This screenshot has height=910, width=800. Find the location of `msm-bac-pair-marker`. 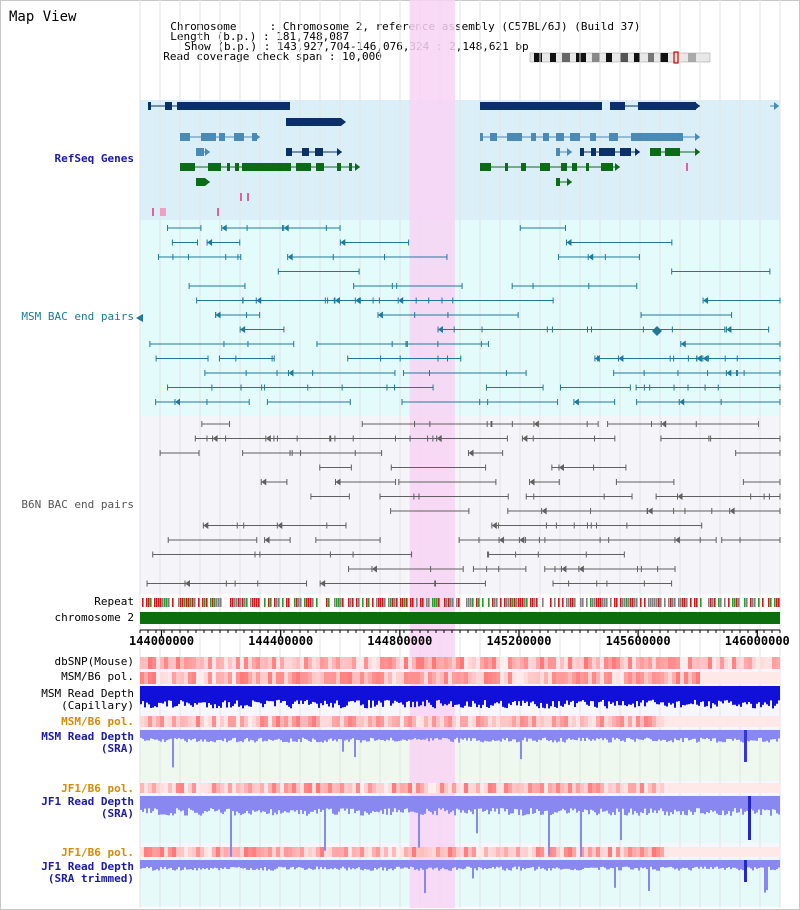

msm-bac-pair-marker is located at coordinates (178, 402).